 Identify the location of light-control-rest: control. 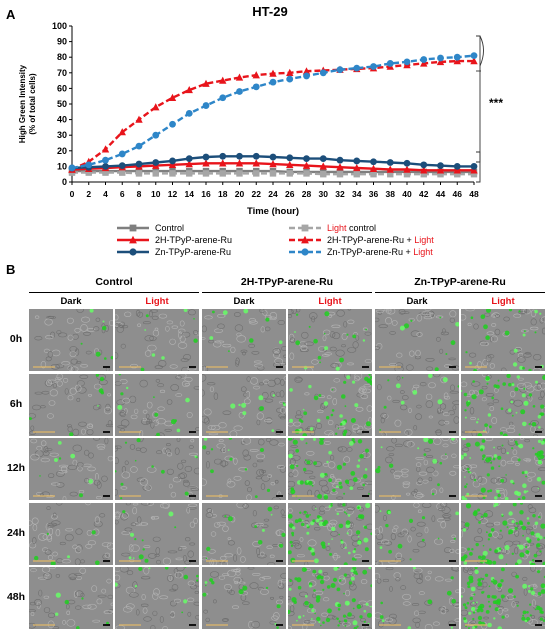
(362, 228).